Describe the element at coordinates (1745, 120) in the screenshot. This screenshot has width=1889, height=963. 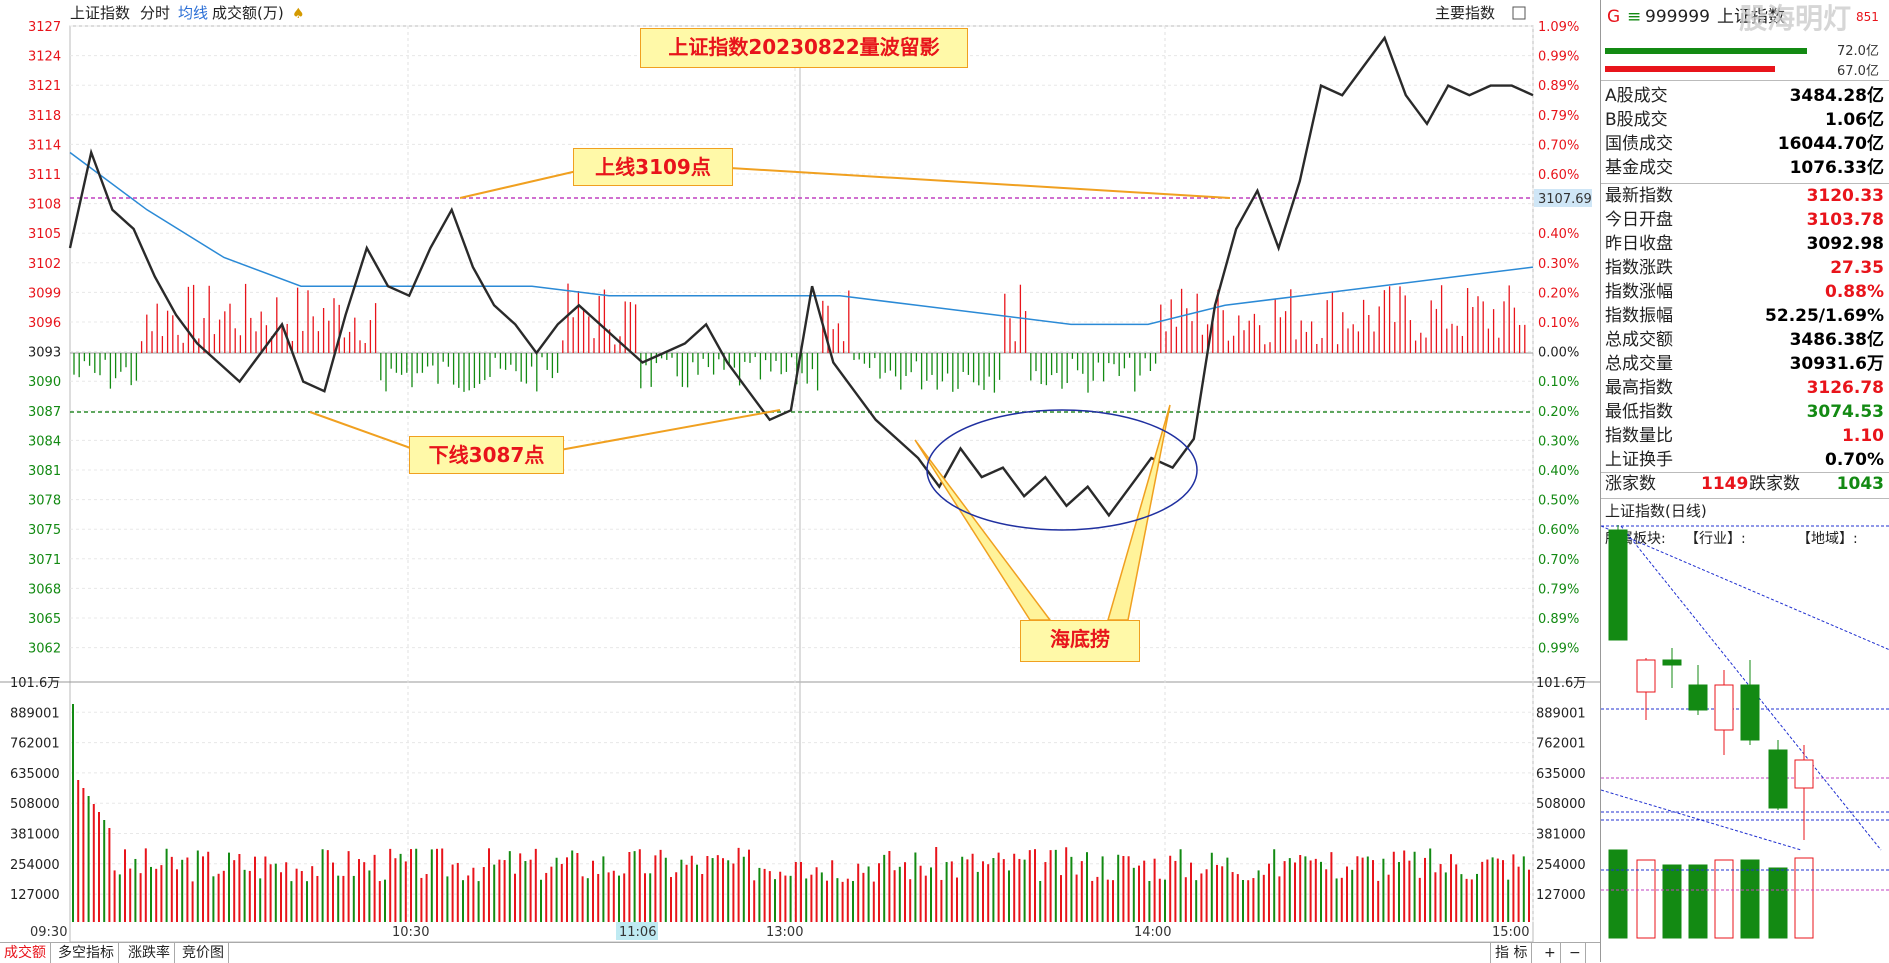
I see `stat-row: B股成交 1.06亿` at that location.